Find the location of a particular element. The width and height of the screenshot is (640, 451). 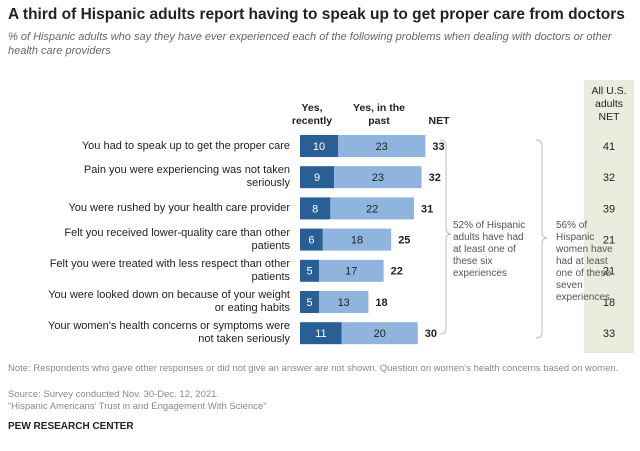

value-label: 20 is located at coordinates (380, 334).